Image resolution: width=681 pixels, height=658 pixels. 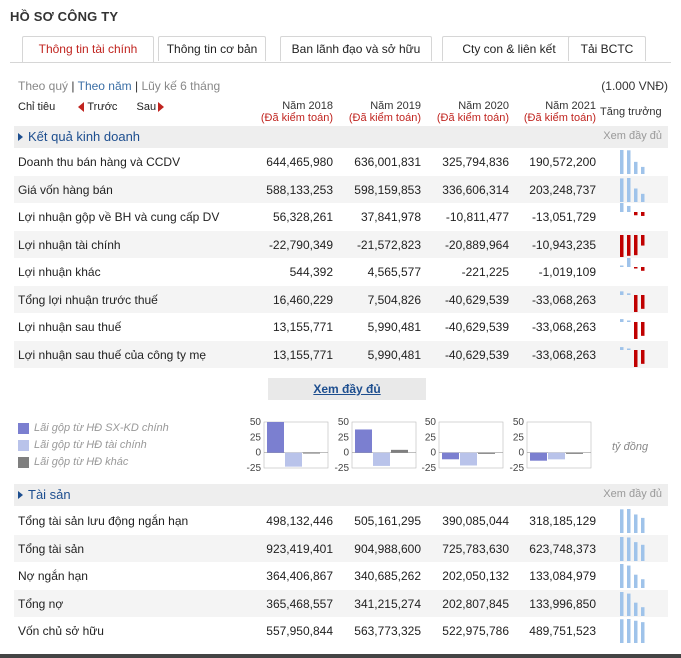 What do you see at coordinates (563, 217) in the screenshot?
I see `row-value: -13,051,729` at bounding box center [563, 217].